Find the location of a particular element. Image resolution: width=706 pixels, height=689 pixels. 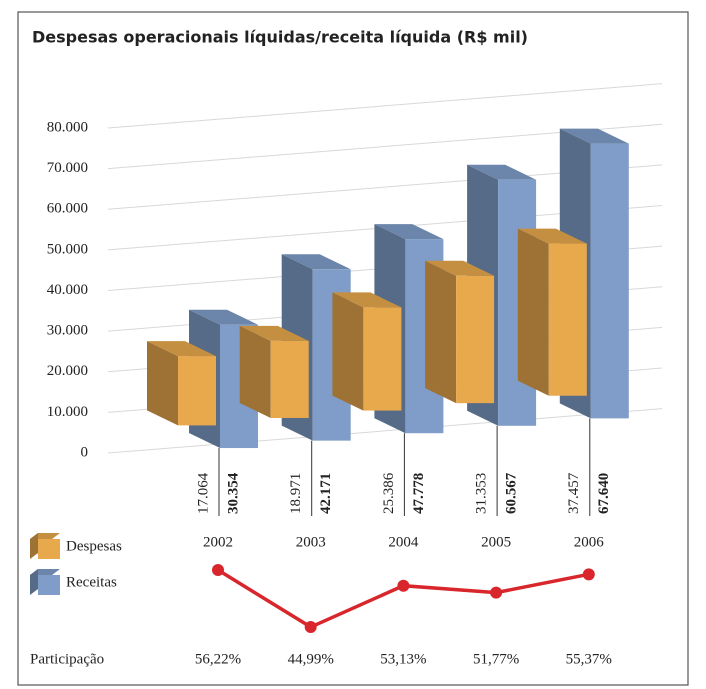

y-tick-label: 80.000 is located at coordinates (67, 127).